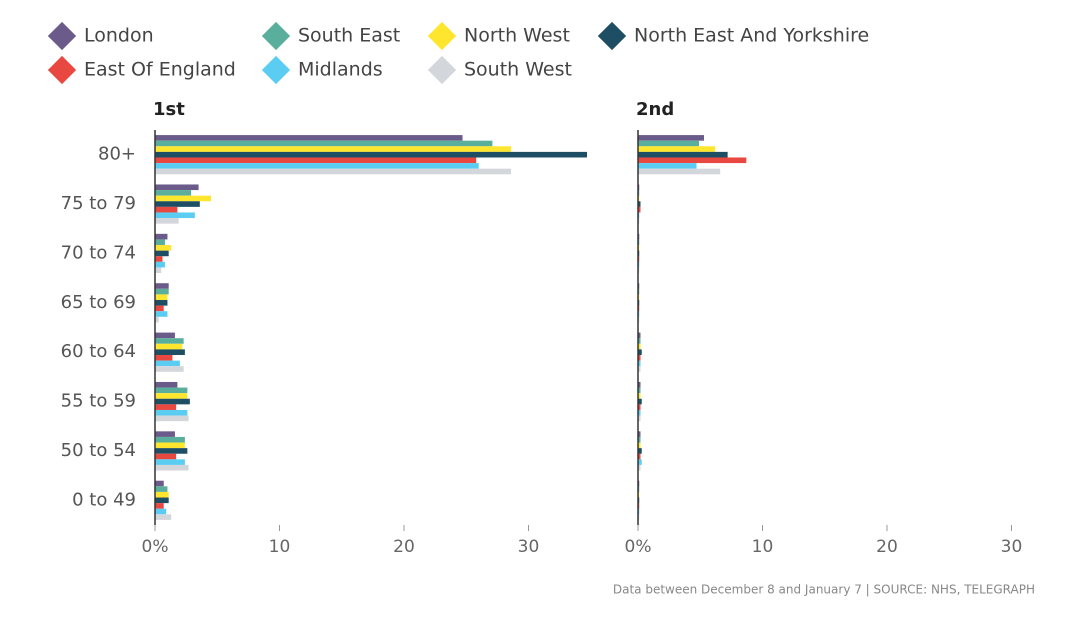  Describe the element at coordinates (655, 109) in the screenshot. I see `panel-title: 2nd` at that location.